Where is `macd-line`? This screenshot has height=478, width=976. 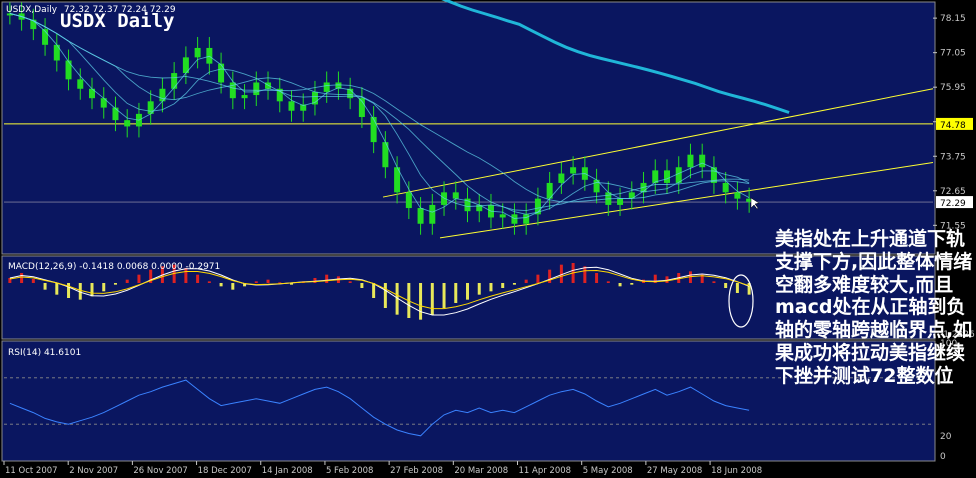
macd-line is located at coordinates (379, 289).